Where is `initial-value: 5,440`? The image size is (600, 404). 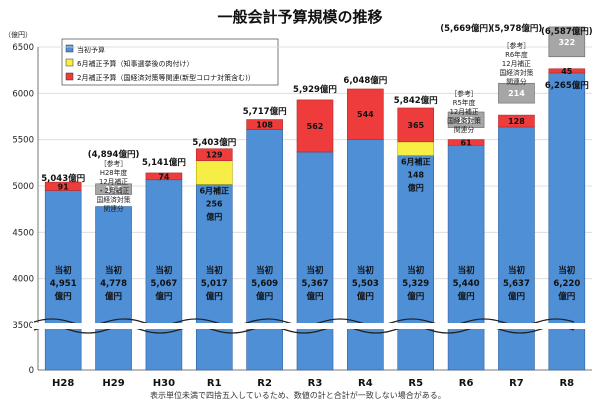
initial-value: 5,440 is located at coordinates (466, 284).